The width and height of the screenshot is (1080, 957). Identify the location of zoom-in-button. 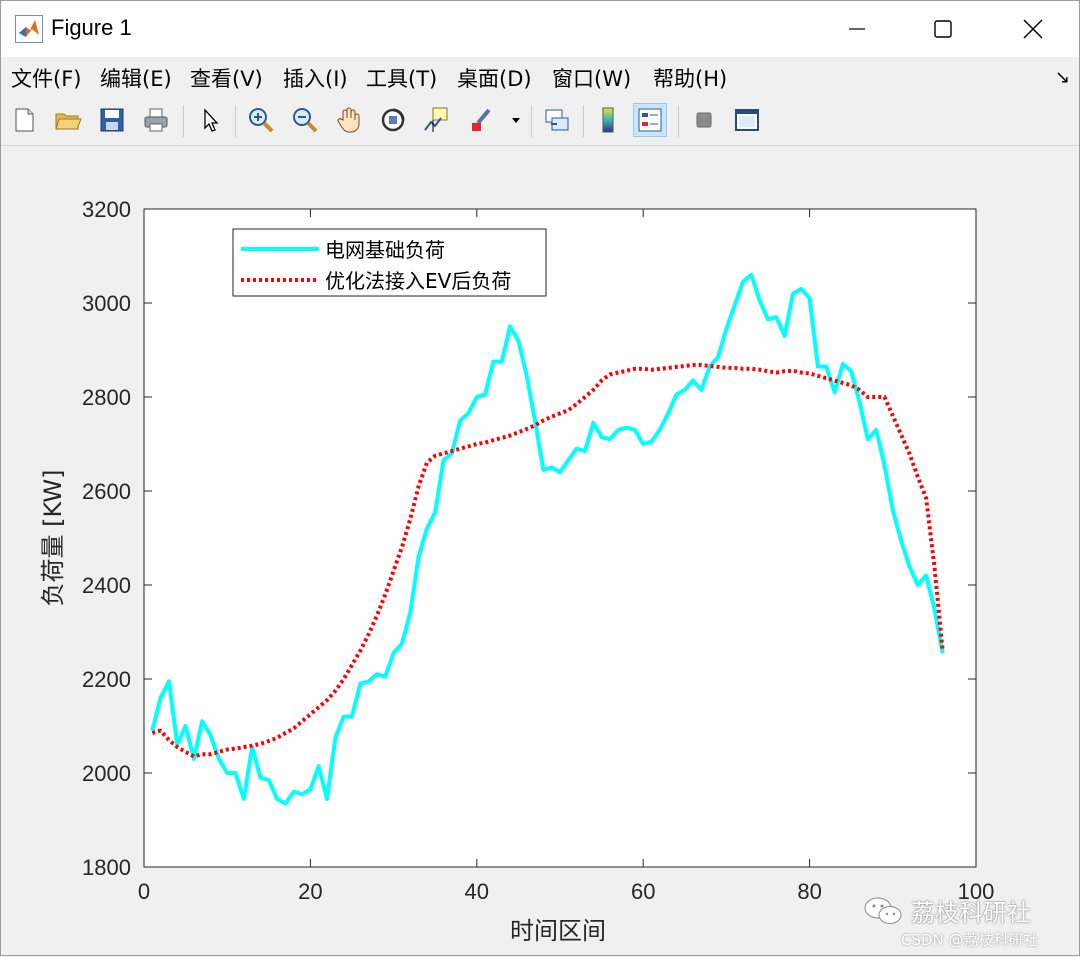
(261, 120).